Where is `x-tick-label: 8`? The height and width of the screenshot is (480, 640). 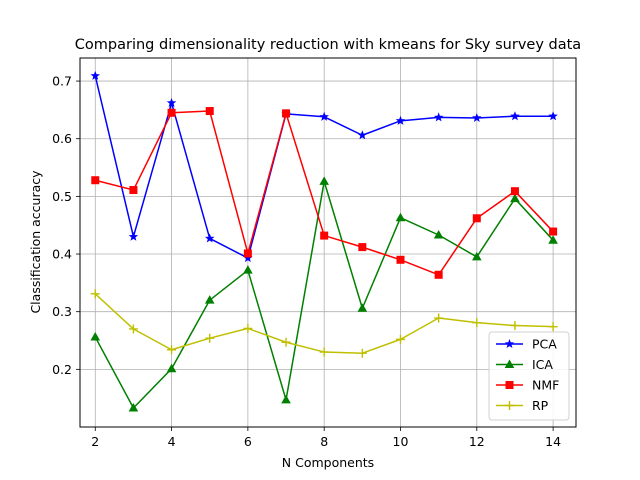 x-tick-label: 8 is located at coordinates (324, 441).